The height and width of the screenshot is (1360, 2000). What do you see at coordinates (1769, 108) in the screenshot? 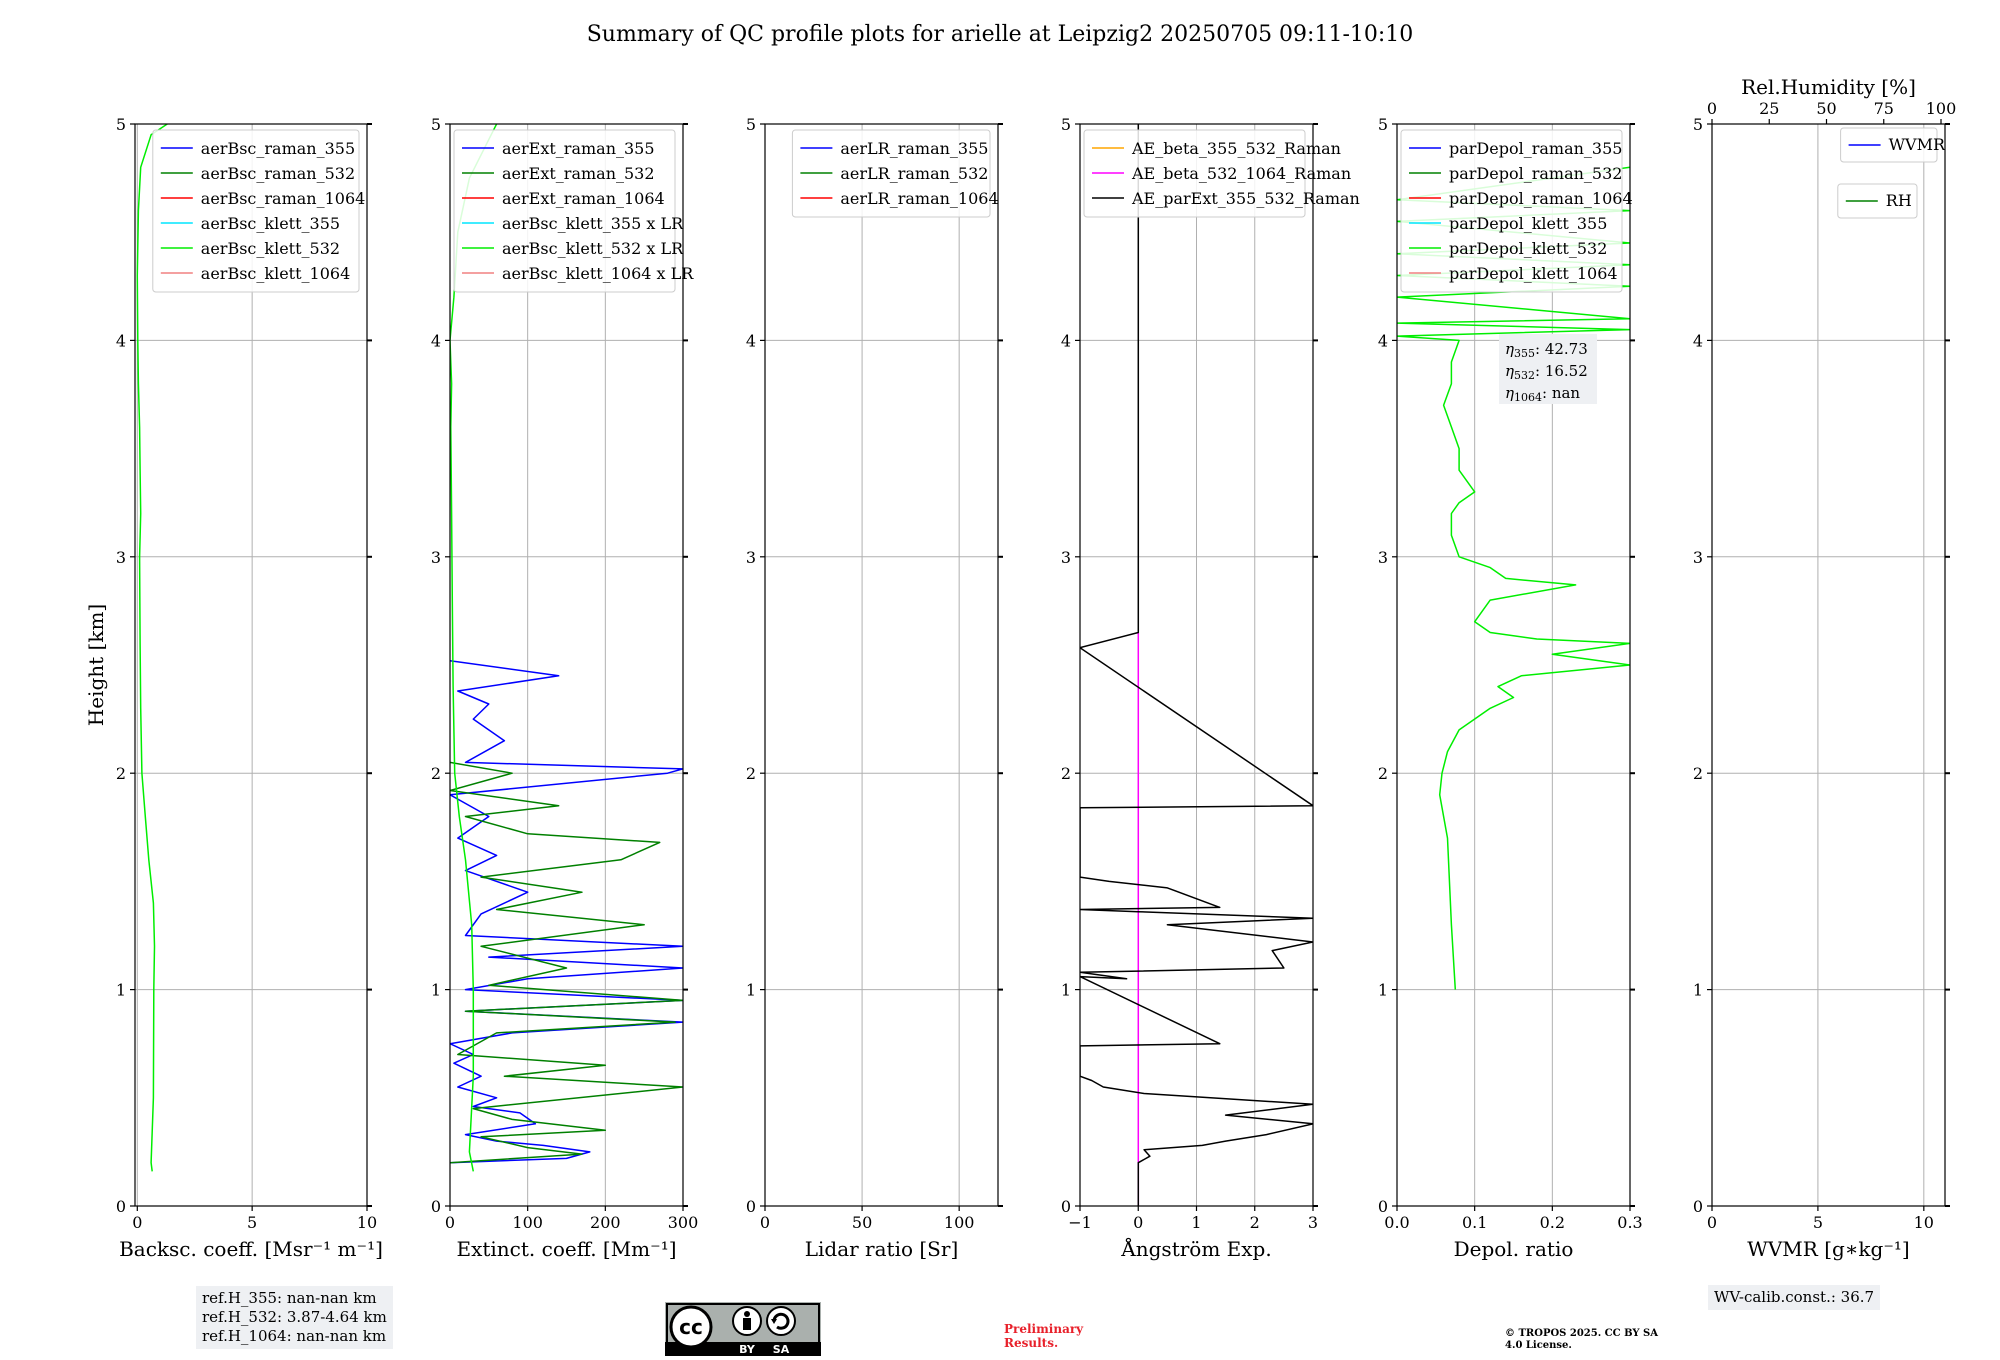
I see `top-x-tick-label: 25` at bounding box center [1769, 108].